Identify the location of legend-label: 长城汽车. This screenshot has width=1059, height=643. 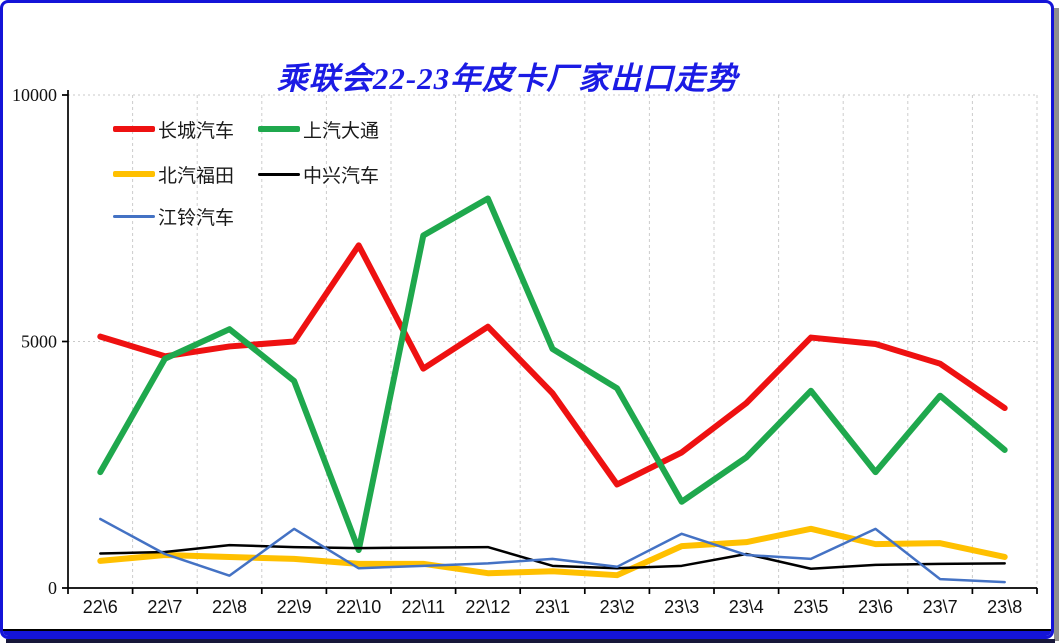
(196, 130).